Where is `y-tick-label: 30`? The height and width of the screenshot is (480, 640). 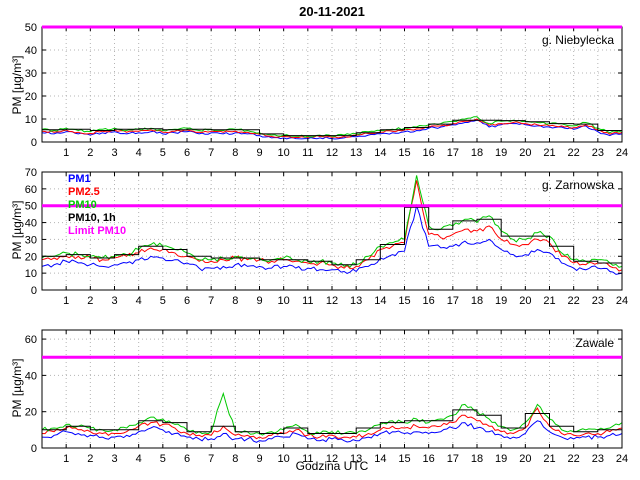 y-tick-label: 30 is located at coordinates (31, 74).